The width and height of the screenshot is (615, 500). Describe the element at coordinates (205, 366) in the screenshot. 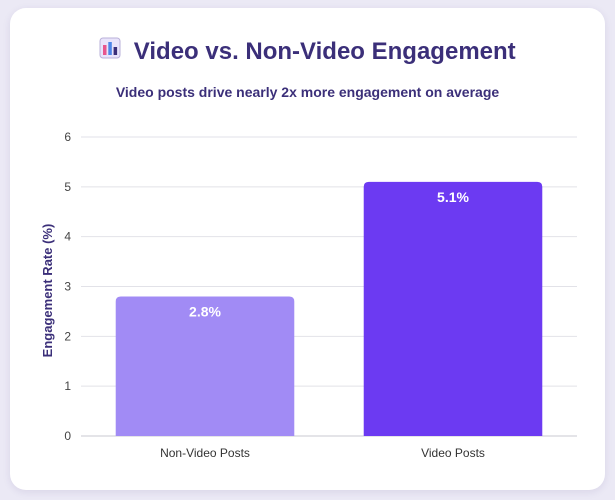

I see `bar-non-video-posts` at that location.